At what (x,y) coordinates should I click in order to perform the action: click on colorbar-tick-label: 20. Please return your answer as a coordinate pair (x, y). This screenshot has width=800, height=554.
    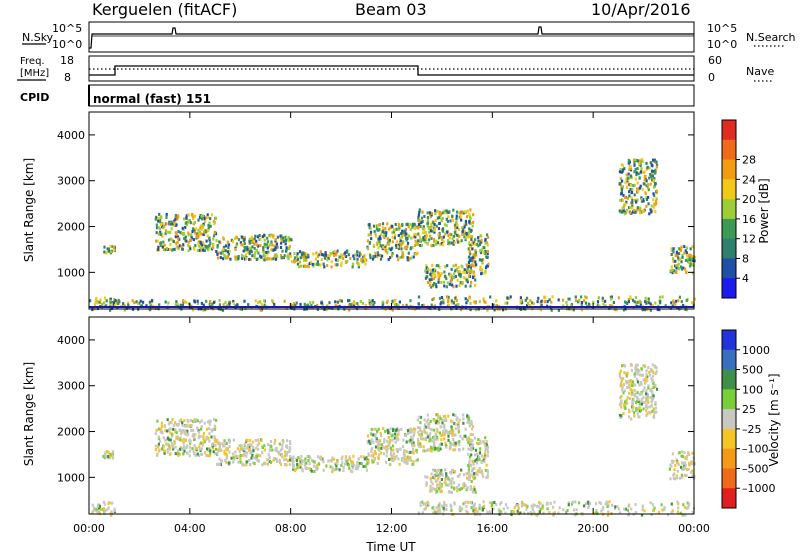
    Looking at the image, I should click on (749, 199).